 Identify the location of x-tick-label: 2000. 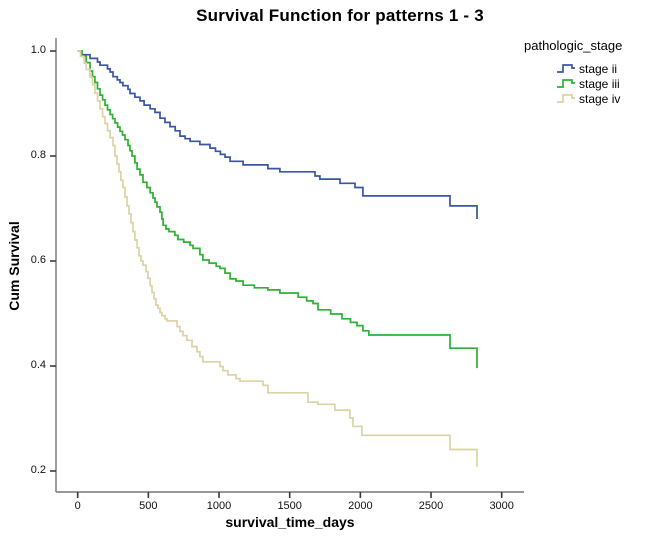
(360, 506).